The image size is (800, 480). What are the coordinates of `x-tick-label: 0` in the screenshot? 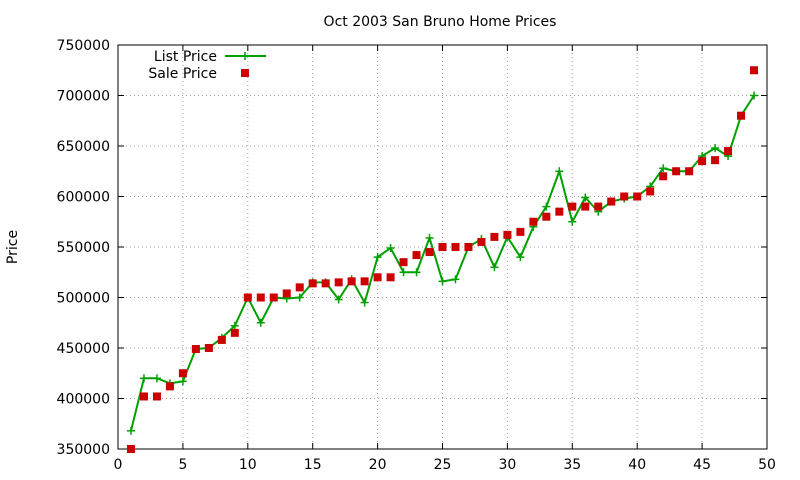 It's located at (118, 465).